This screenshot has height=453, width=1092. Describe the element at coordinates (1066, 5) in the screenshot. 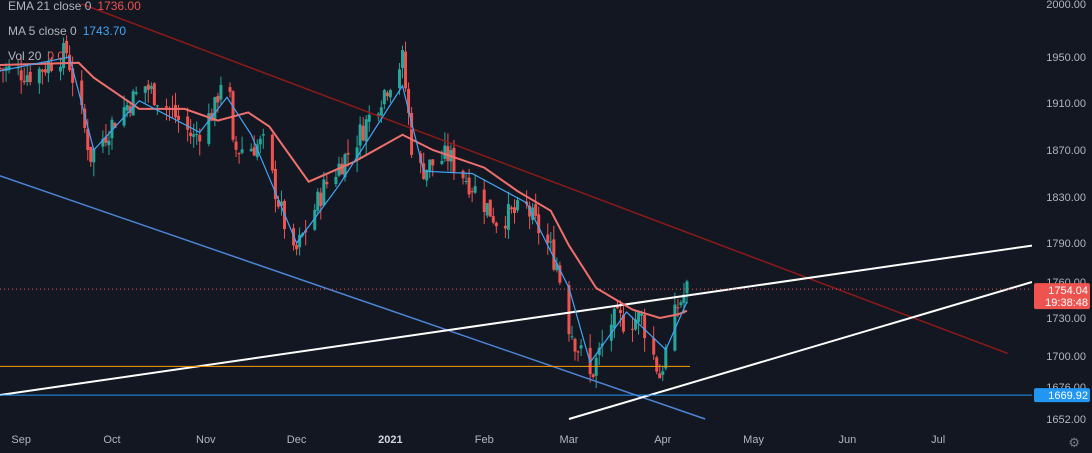

I see `y-tick-label: 2000.00` at that location.